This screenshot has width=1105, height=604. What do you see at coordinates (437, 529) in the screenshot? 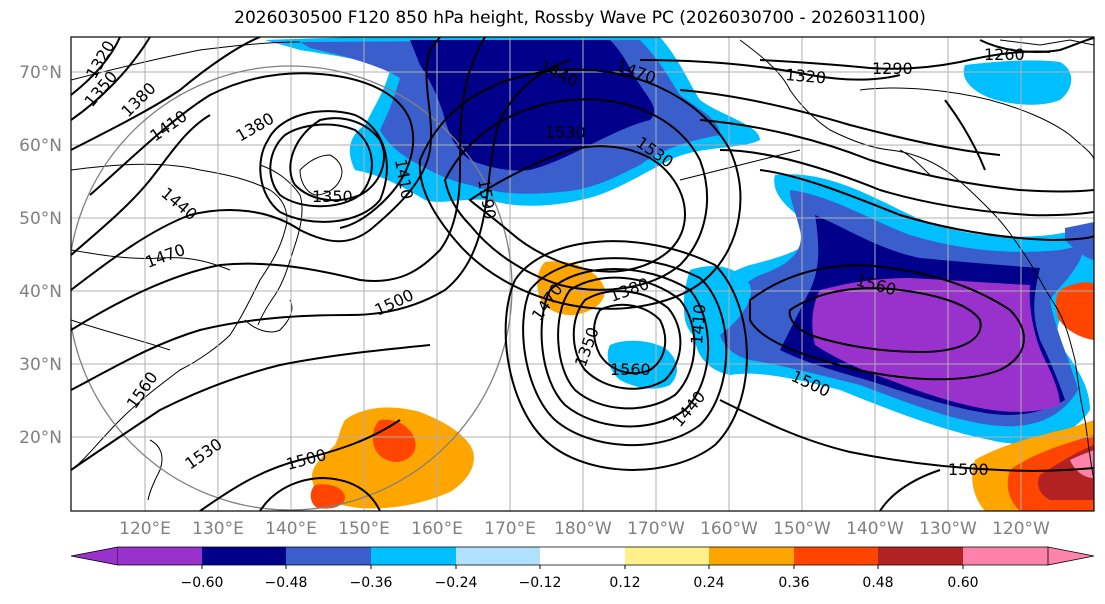
I see `lon-label: 160°E` at bounding box center [437, 529].